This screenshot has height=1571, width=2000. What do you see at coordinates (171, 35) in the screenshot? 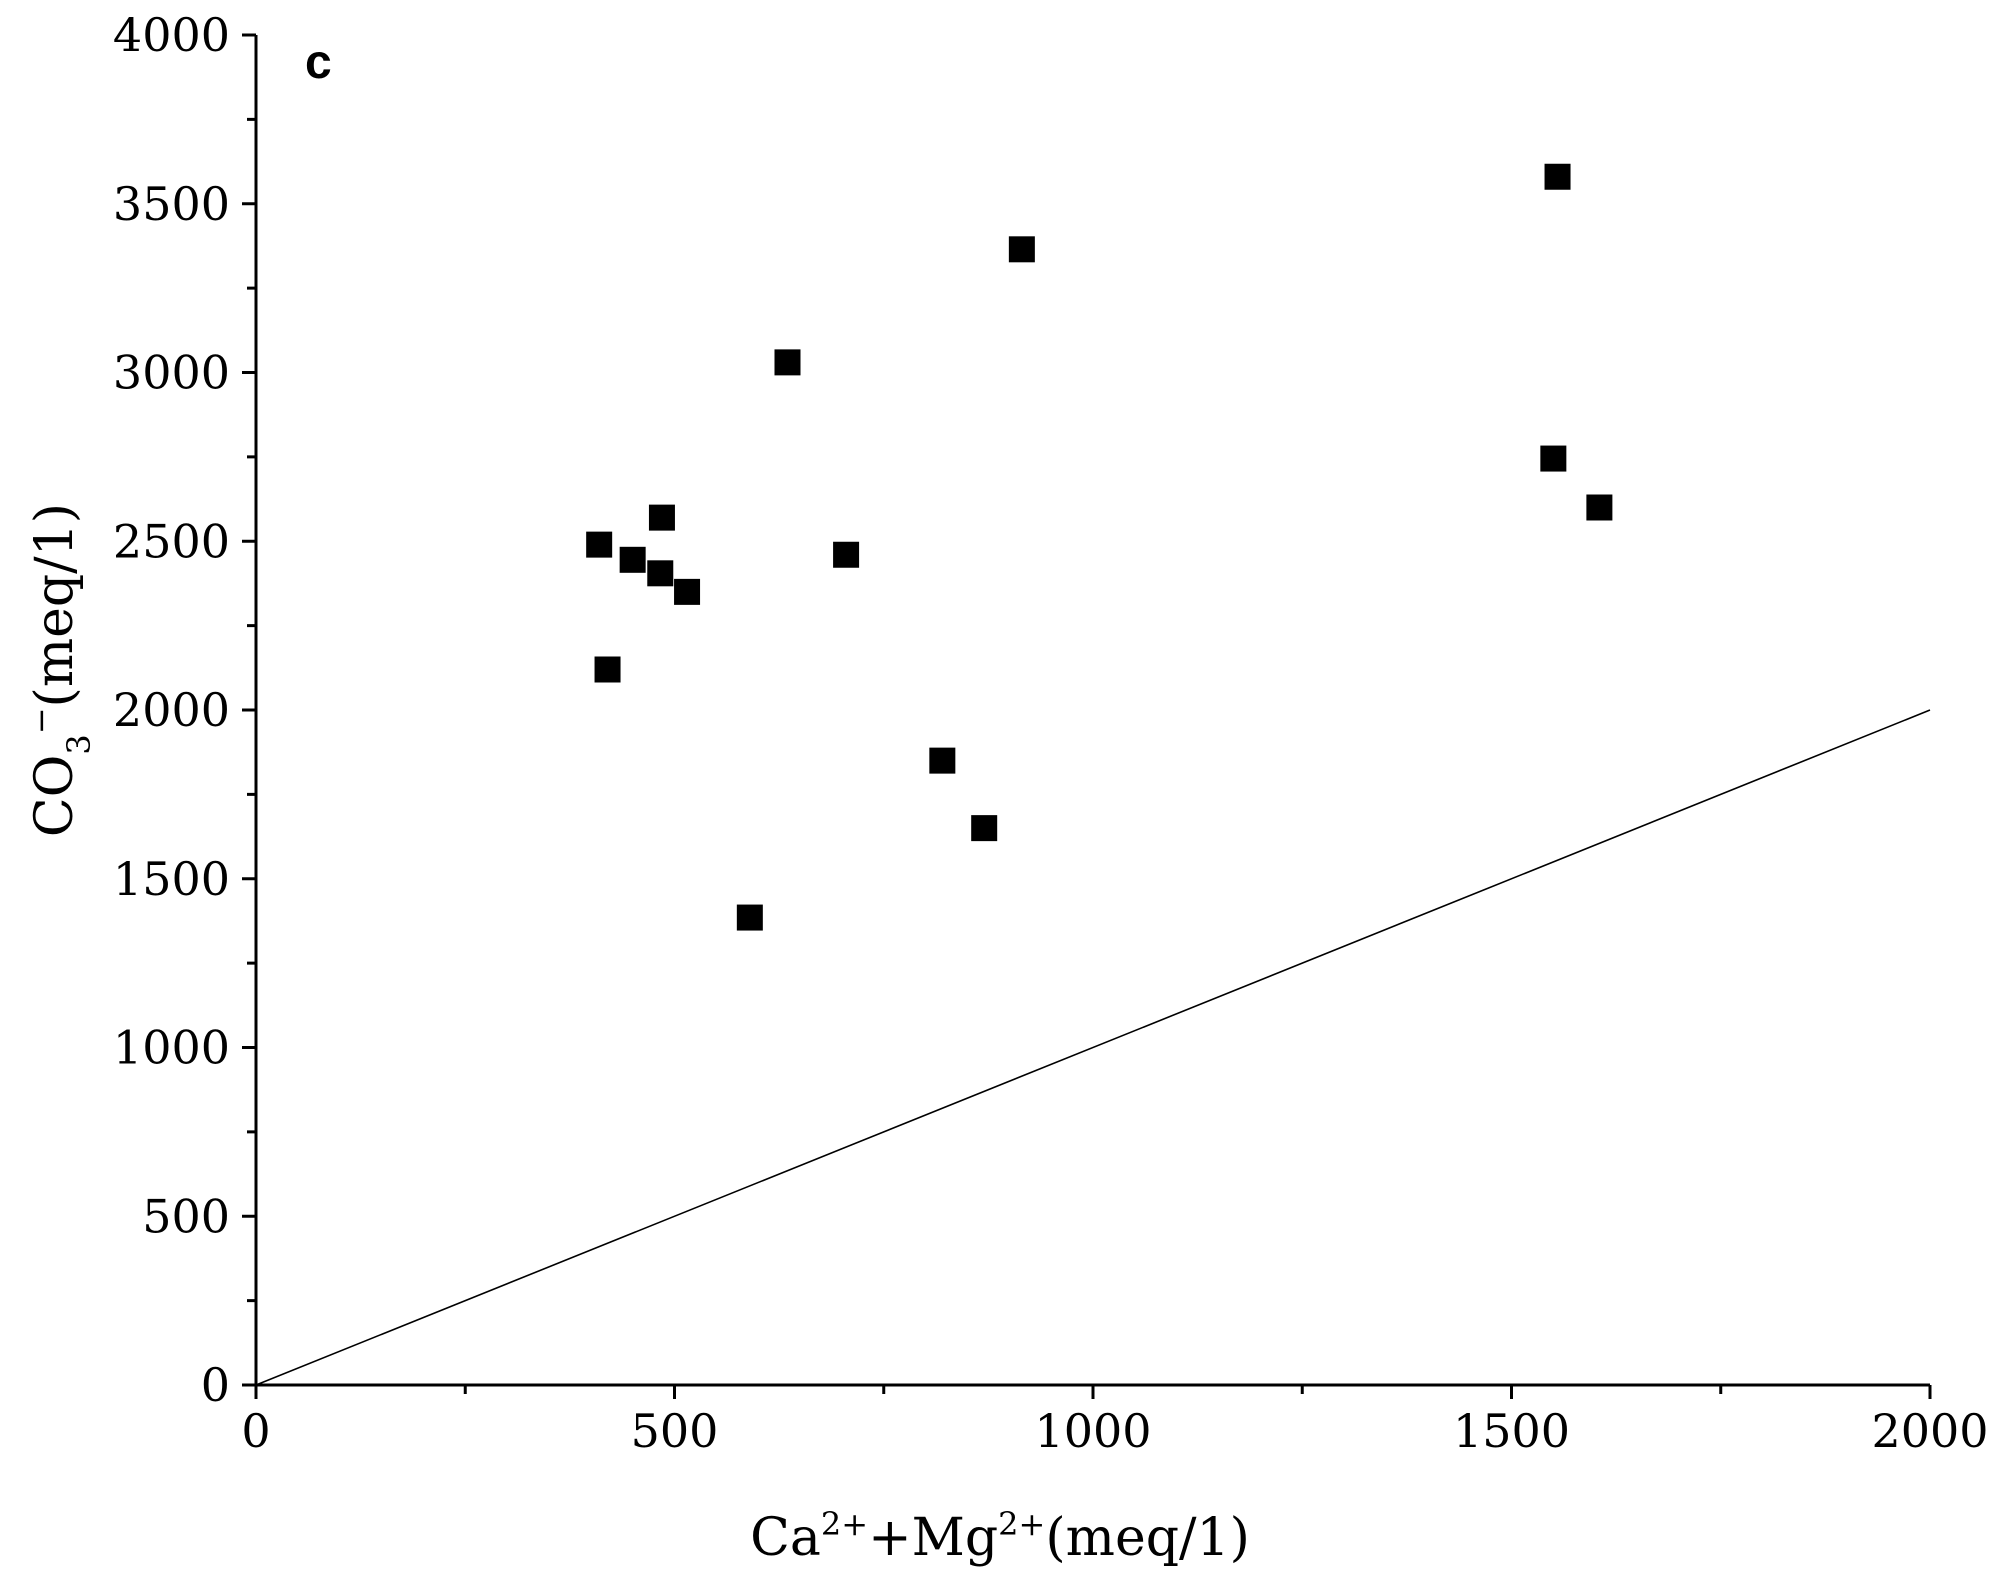
I see `y-tick-label: 4000` at bounding box center [171, 35].